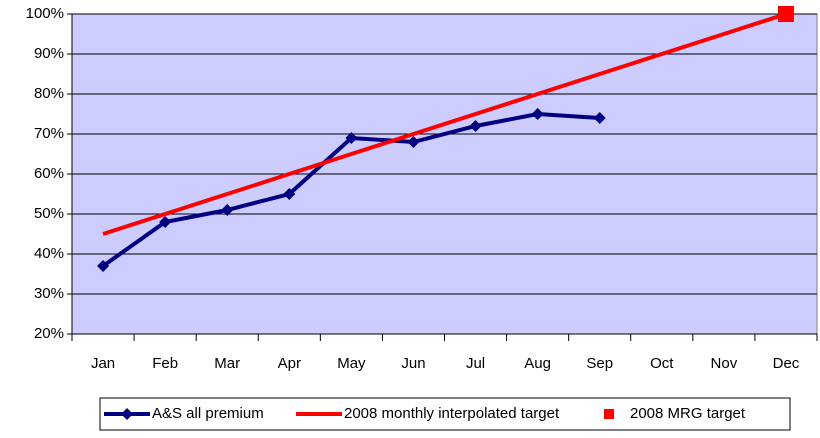 The height and width of the screenshot is (438, 820). What do you see at coordinates (662, 363) in the screenshot?
I see `x-tick-label: Oct` at bounding box center [662, 363].